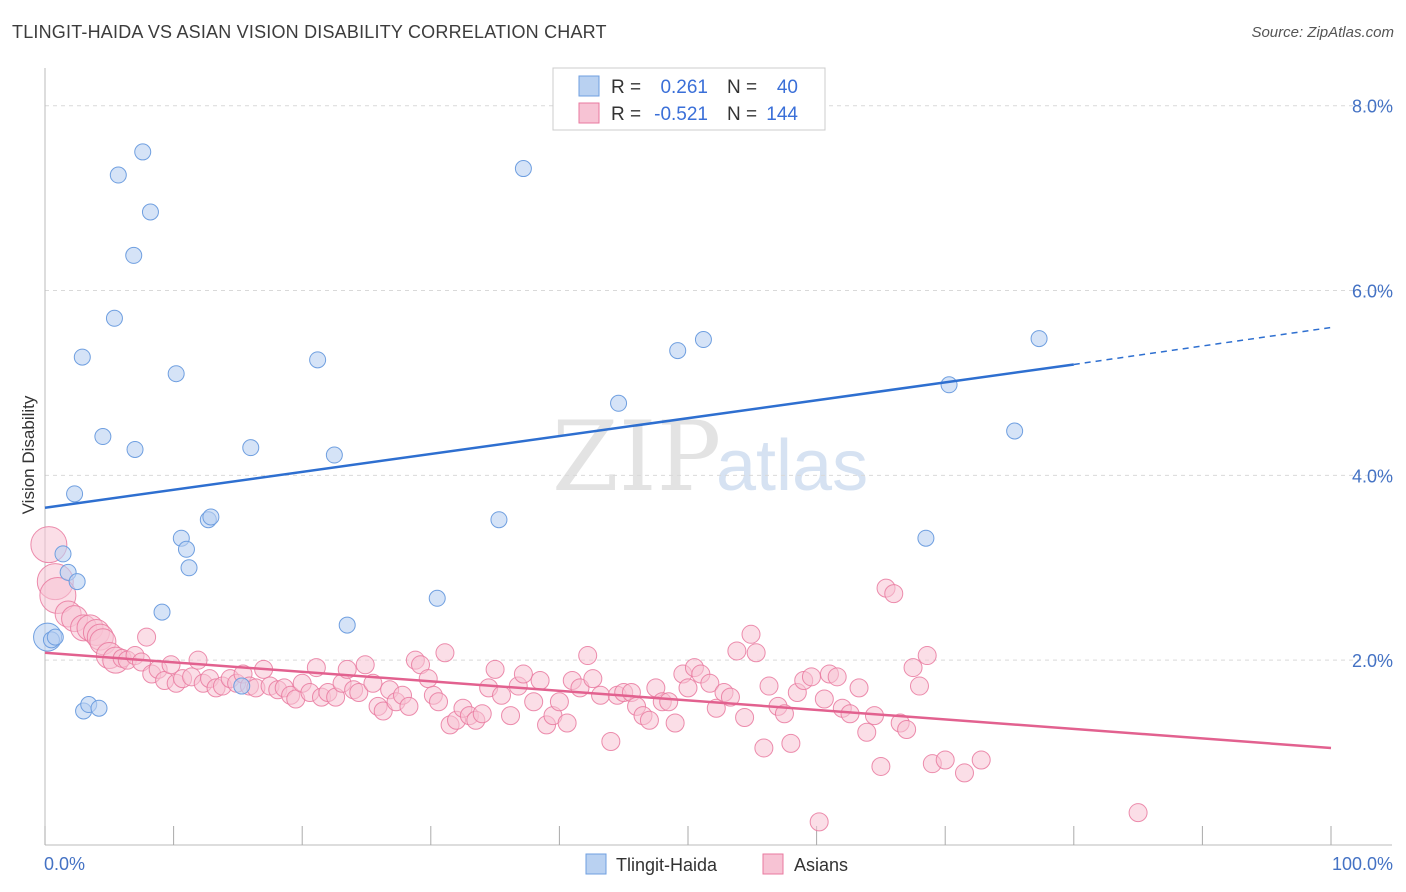 The image size is (1406, 892). Describe the element at coordinates (1322, 32) in the screenshot. I see `source-note: Source: ZipAtlas.com` at that location.